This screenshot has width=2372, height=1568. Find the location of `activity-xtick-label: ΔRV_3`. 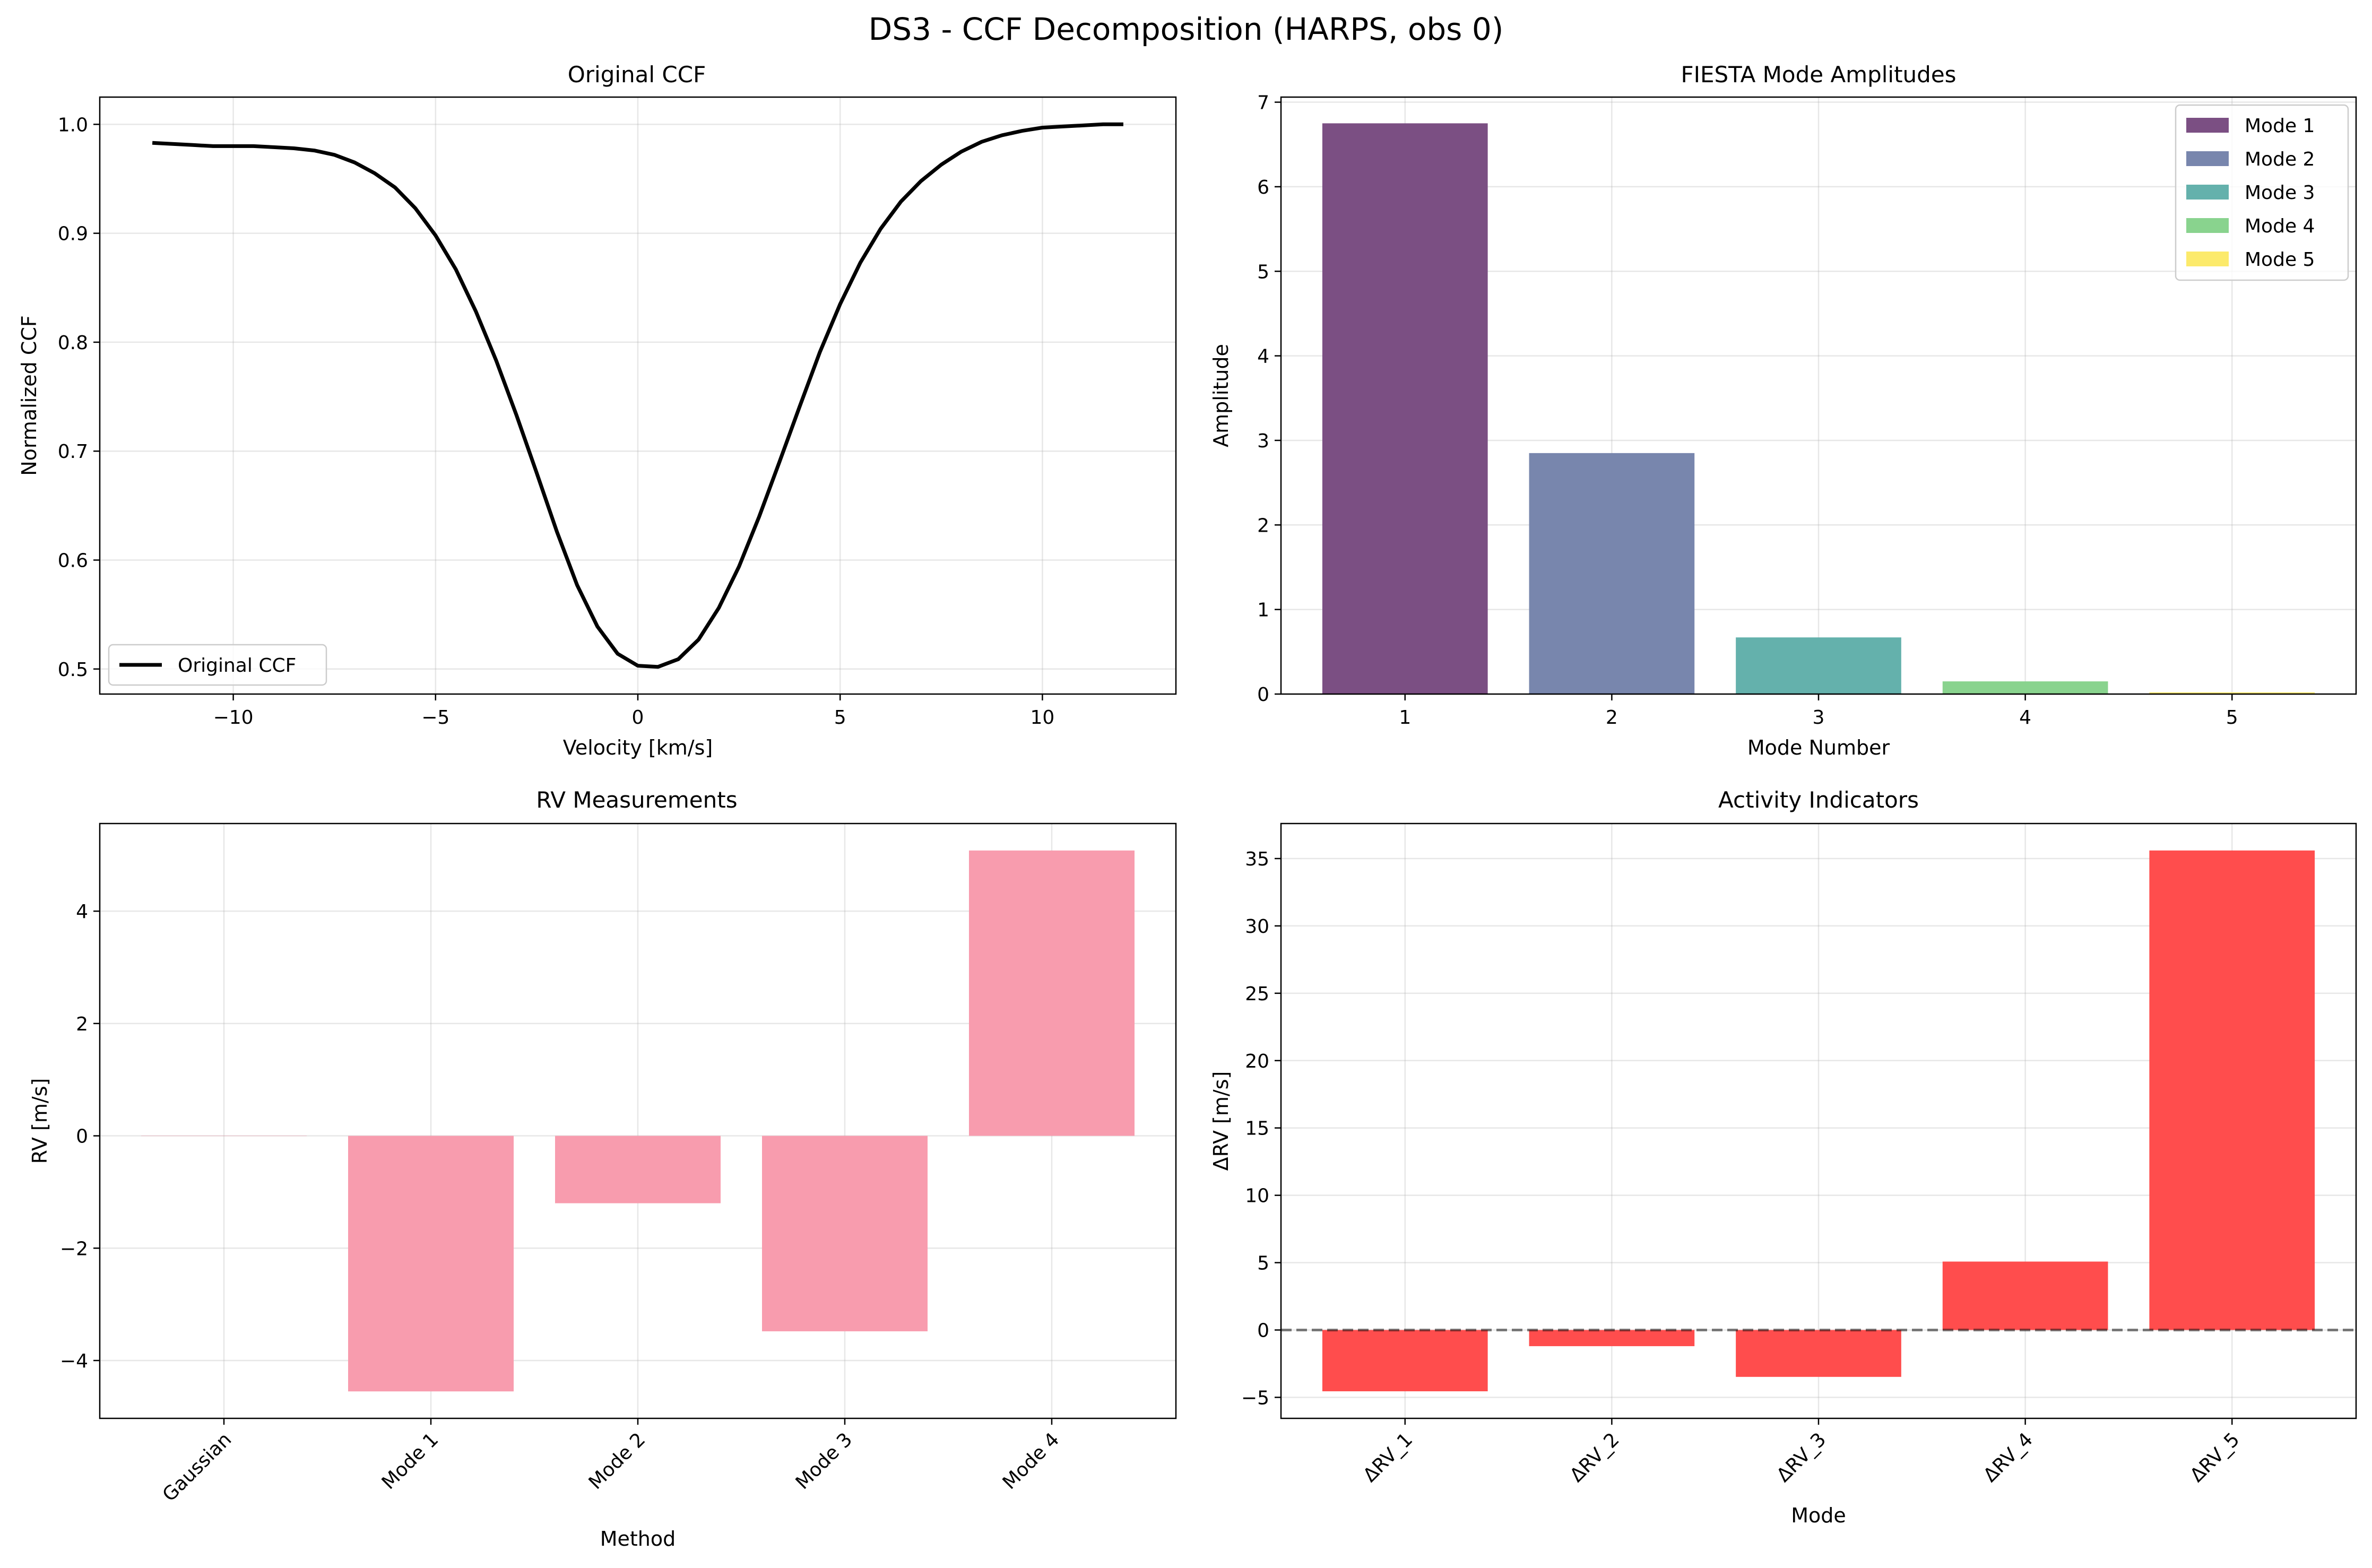

activity-xtick-label: ΔRV_3 is located at coordinates (1801, 1457).